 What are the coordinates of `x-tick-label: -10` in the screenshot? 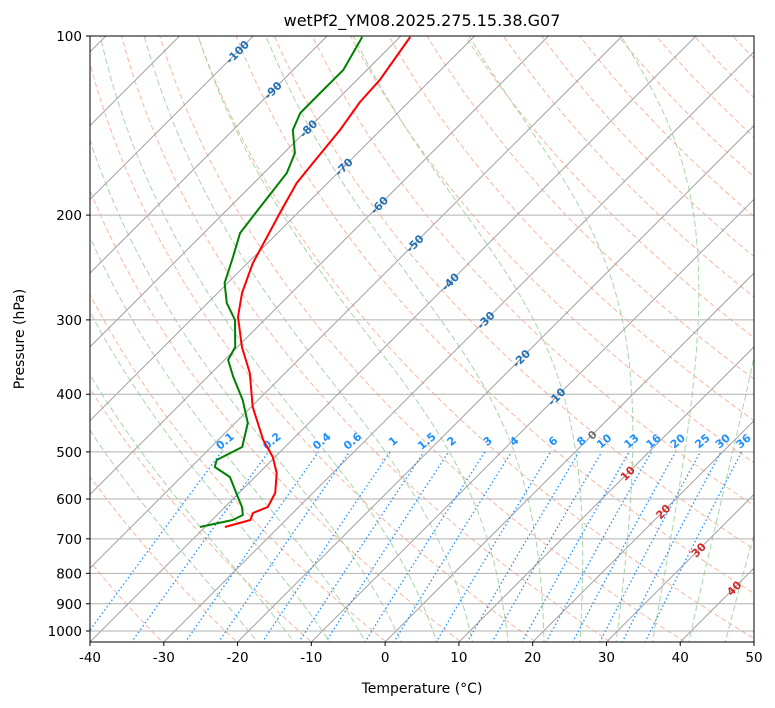 It's located at (311, 658).